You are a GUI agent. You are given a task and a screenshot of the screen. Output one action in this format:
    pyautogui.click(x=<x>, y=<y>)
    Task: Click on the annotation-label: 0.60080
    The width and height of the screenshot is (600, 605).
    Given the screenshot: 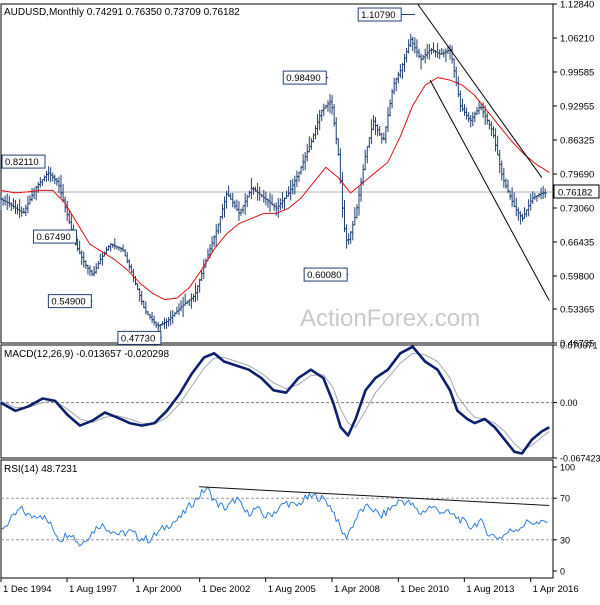 What is the action you would take?
    pyautogui.click(x=324, y=275)
    